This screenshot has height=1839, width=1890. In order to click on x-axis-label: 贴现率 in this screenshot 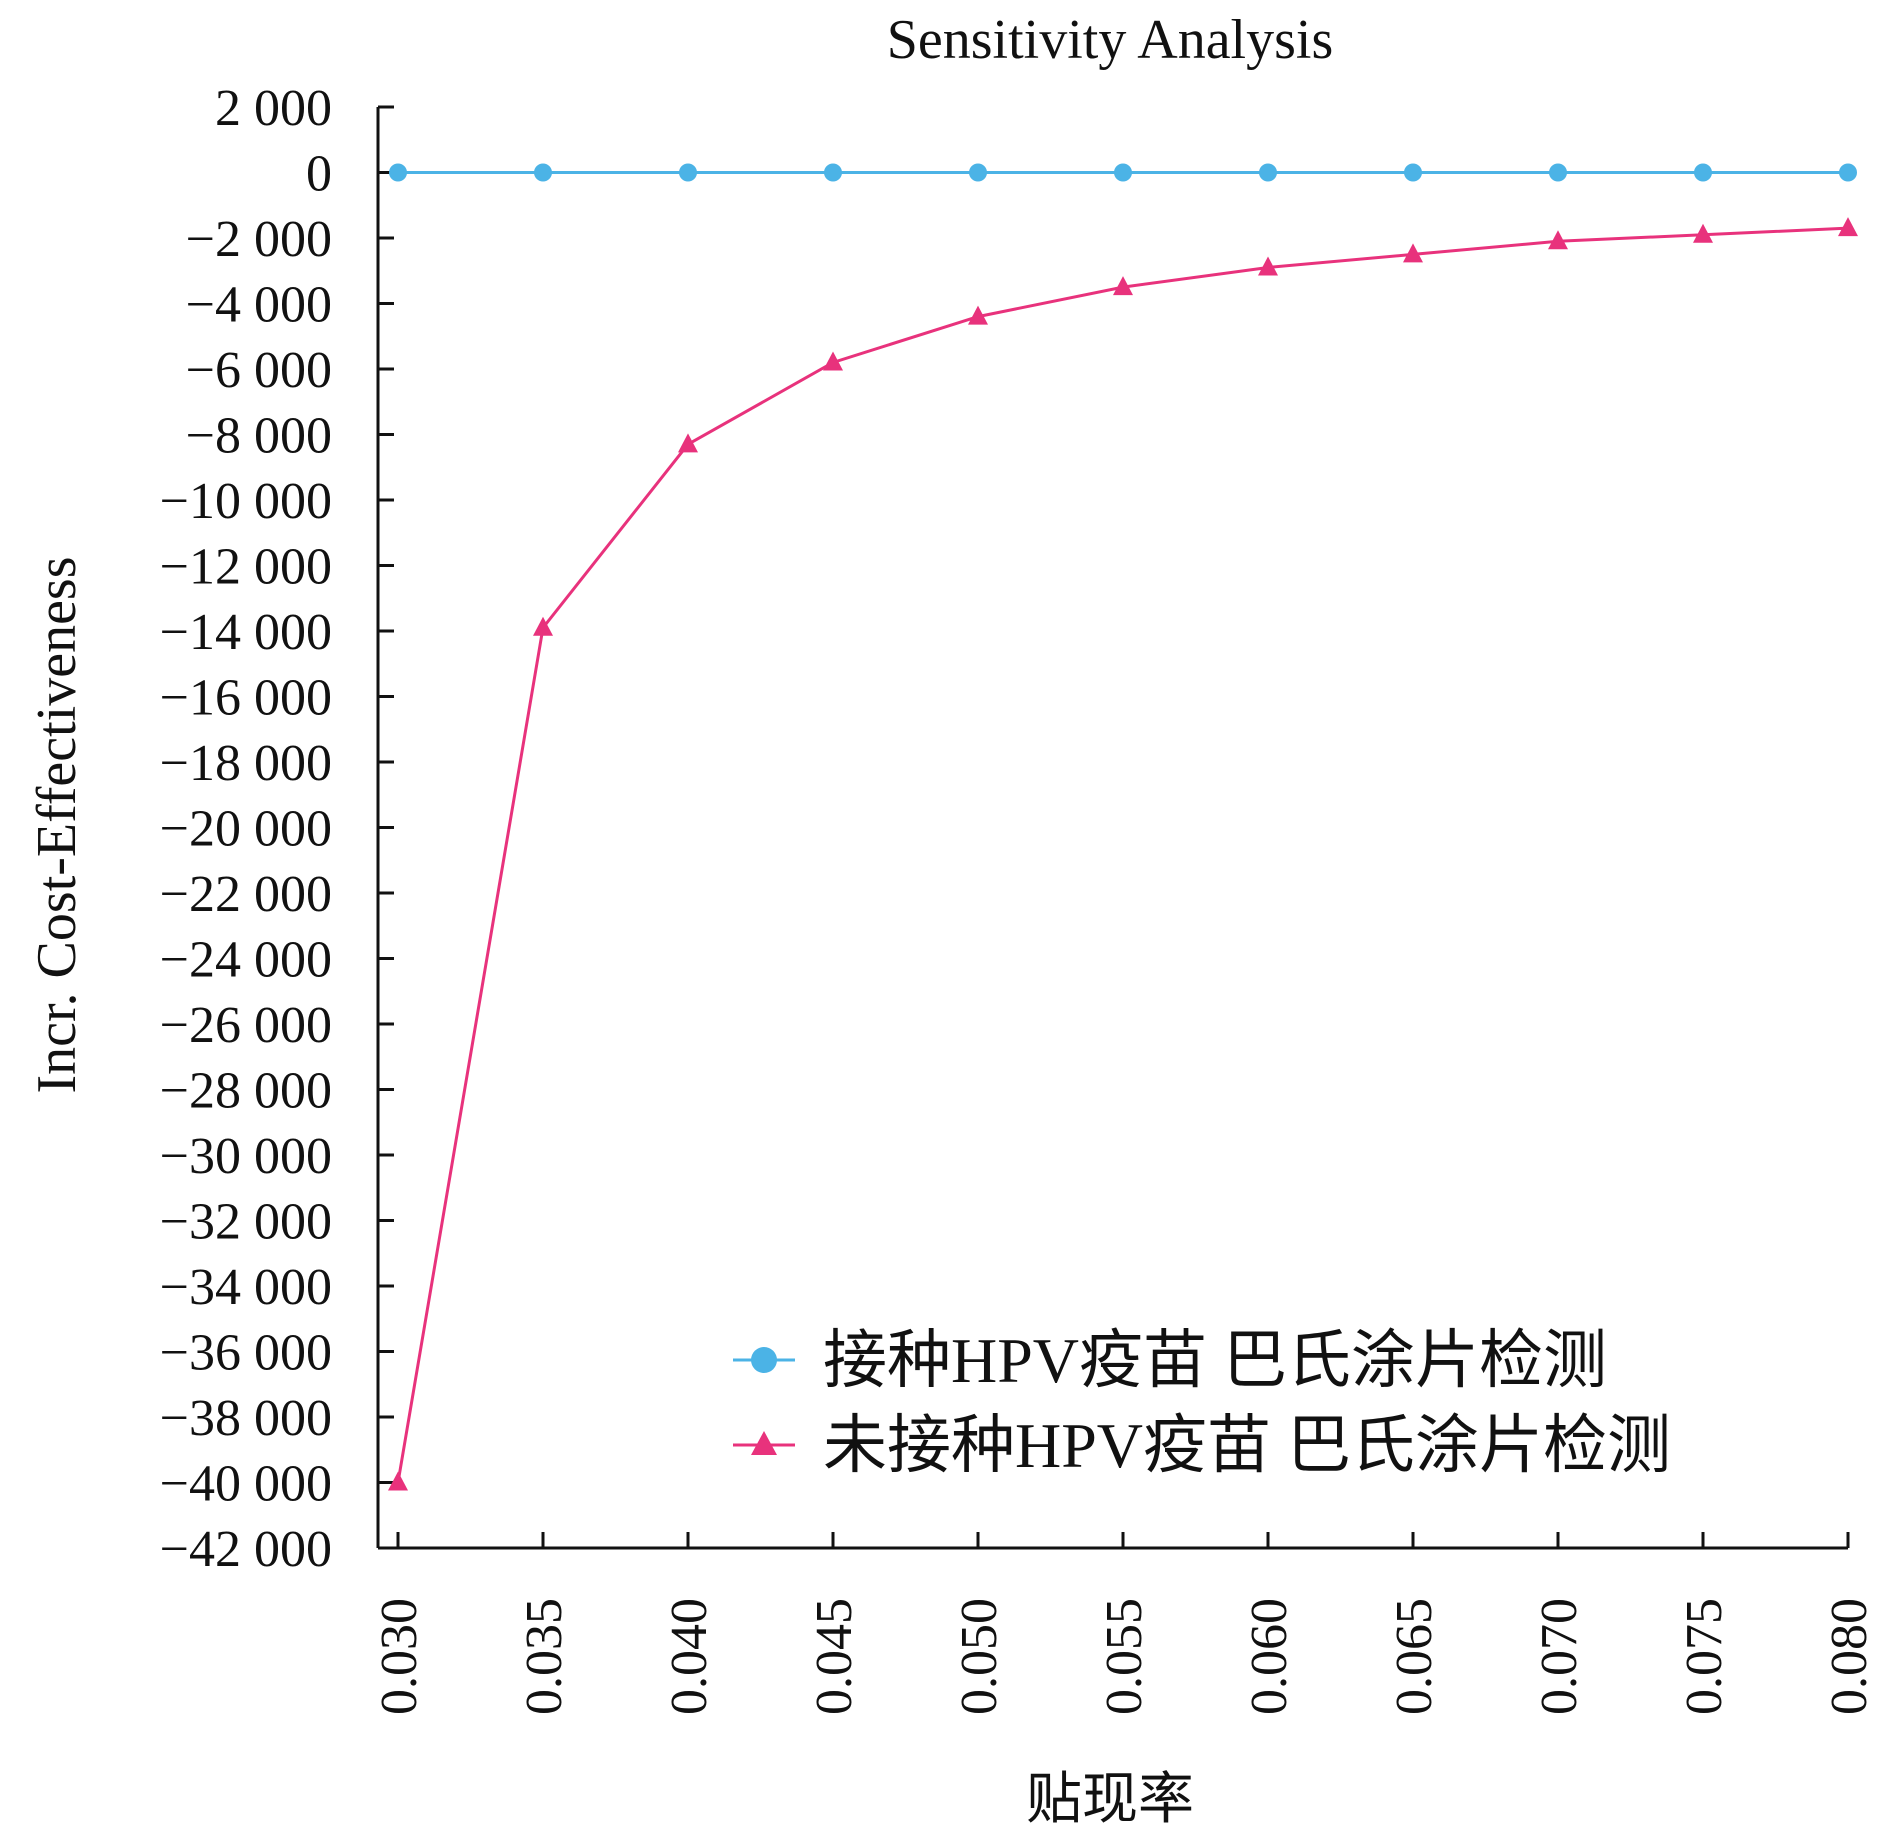, I will do `click(1110, 1800)`.